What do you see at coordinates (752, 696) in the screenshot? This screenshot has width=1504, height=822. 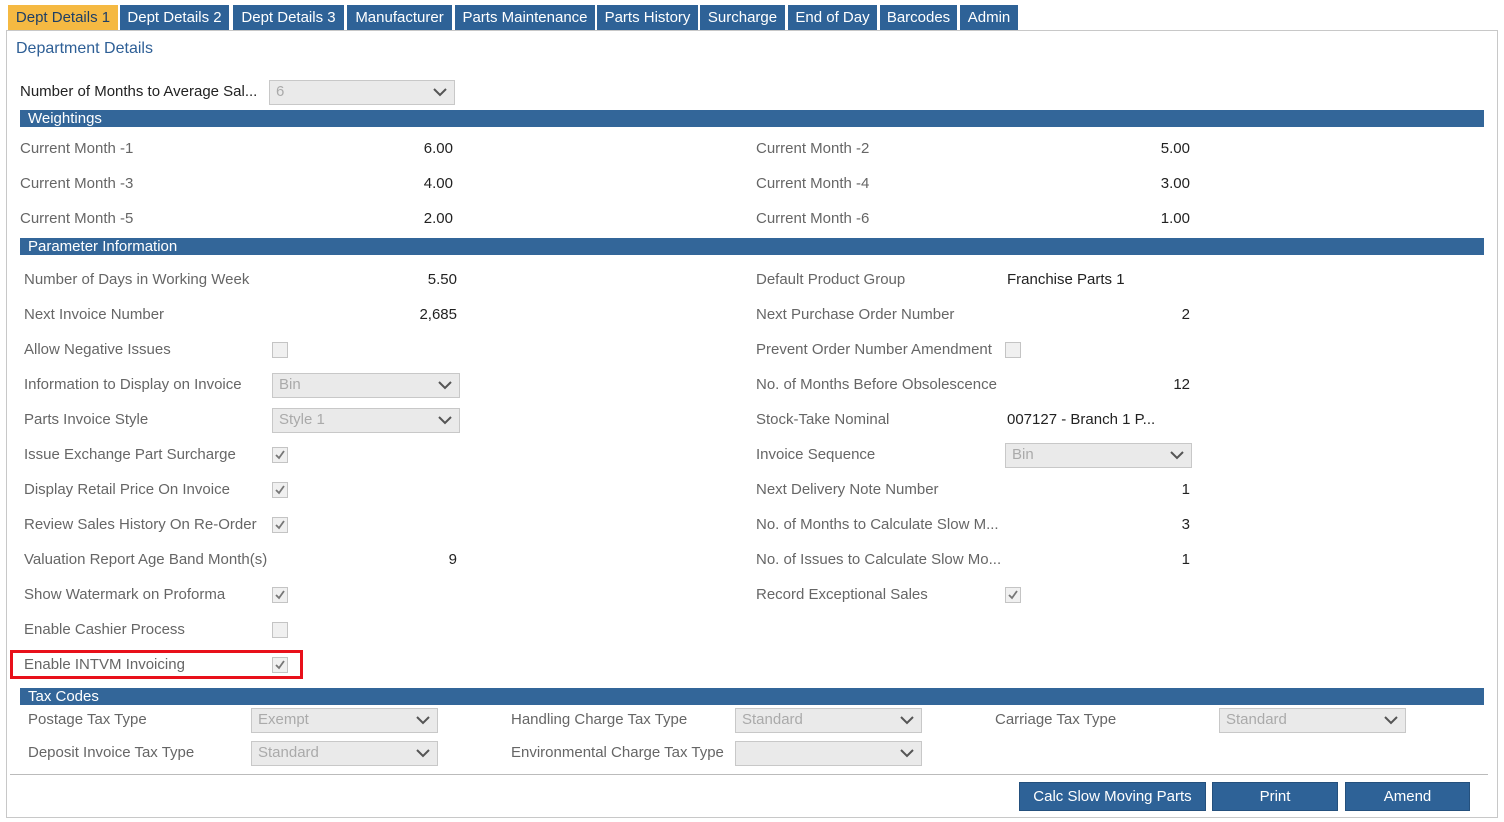 I see `section-header: Tax Codes` at bounding box center [752, 696].